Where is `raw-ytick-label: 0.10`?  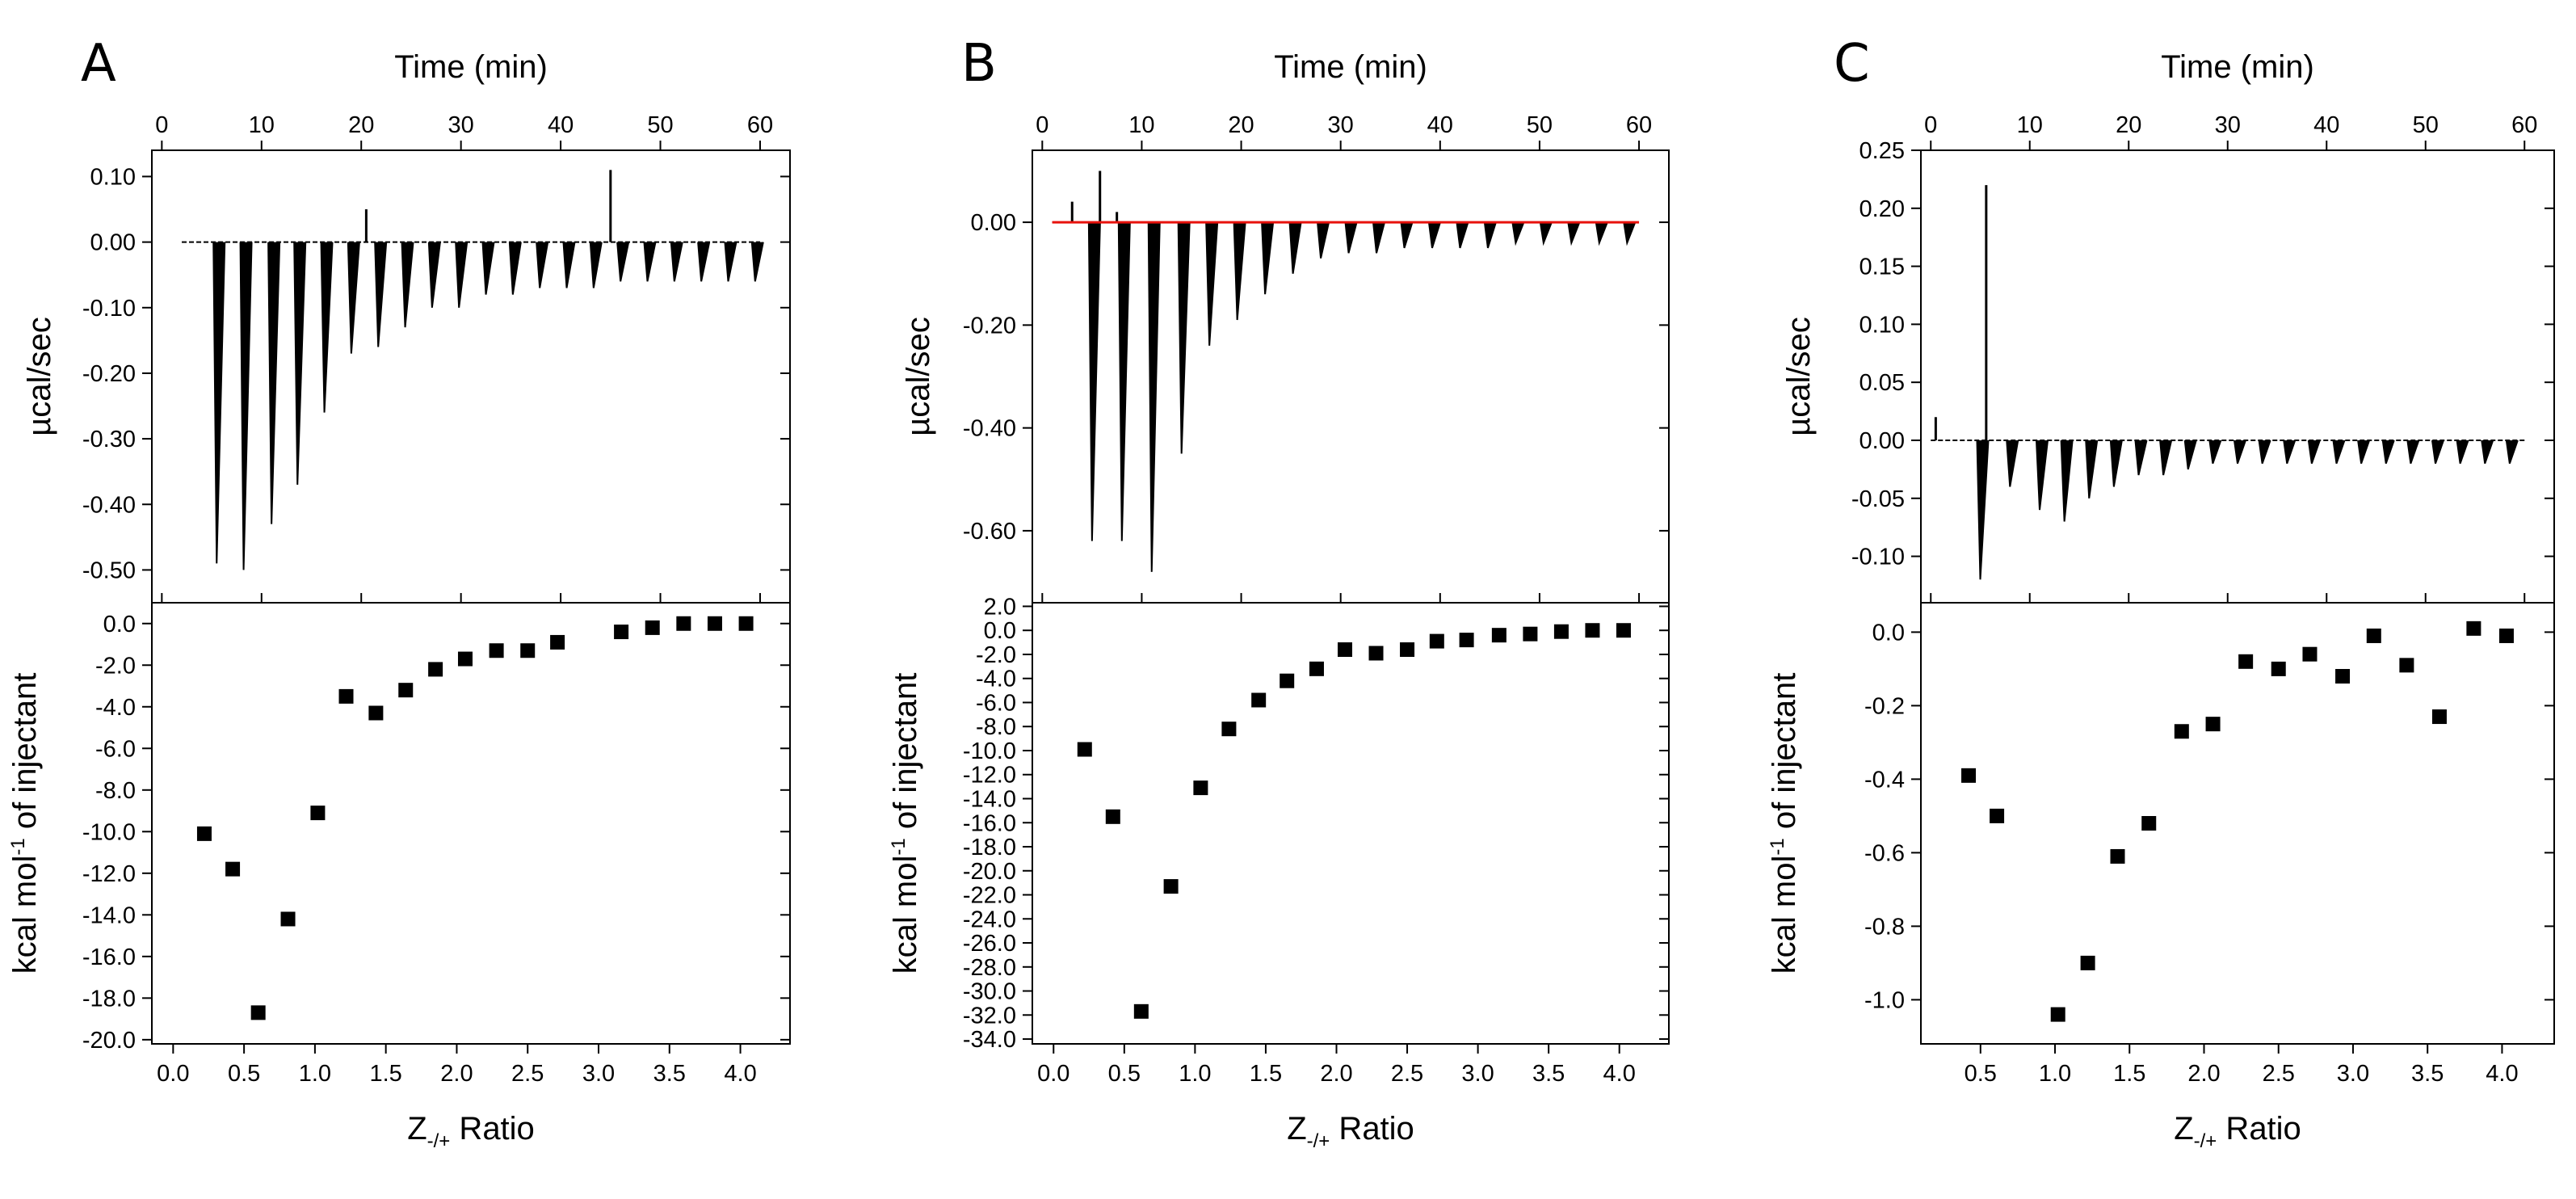 raw-ytick-label: 0.10 is located at coordinates (1883, 325).